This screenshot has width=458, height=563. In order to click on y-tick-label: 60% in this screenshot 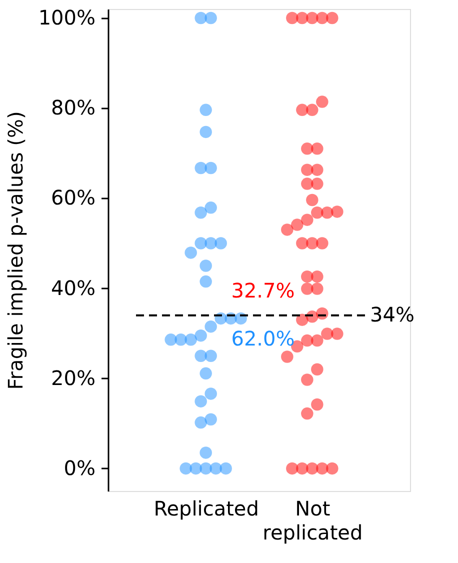, I will do `click(73, 198)`.